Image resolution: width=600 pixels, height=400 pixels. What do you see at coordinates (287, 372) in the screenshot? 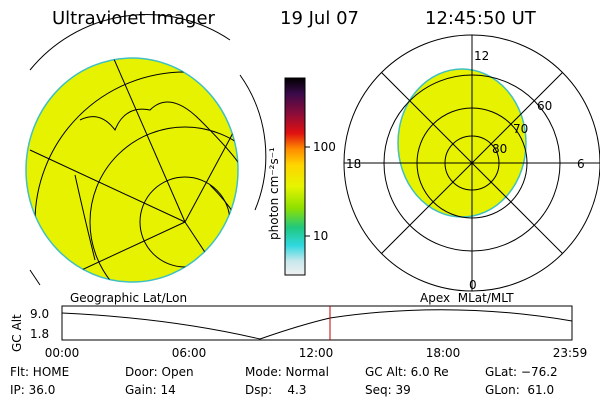
I see `info-field: Mode: Normal` at bounding box center [287, 372].